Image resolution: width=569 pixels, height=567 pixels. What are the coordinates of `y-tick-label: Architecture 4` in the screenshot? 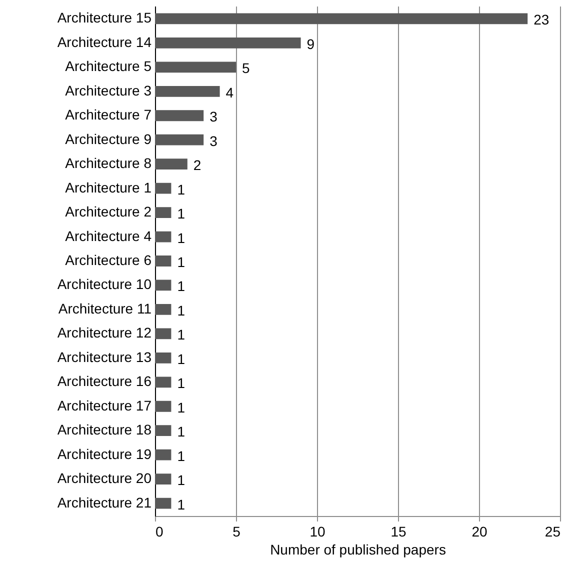 It's located at (108, 236).